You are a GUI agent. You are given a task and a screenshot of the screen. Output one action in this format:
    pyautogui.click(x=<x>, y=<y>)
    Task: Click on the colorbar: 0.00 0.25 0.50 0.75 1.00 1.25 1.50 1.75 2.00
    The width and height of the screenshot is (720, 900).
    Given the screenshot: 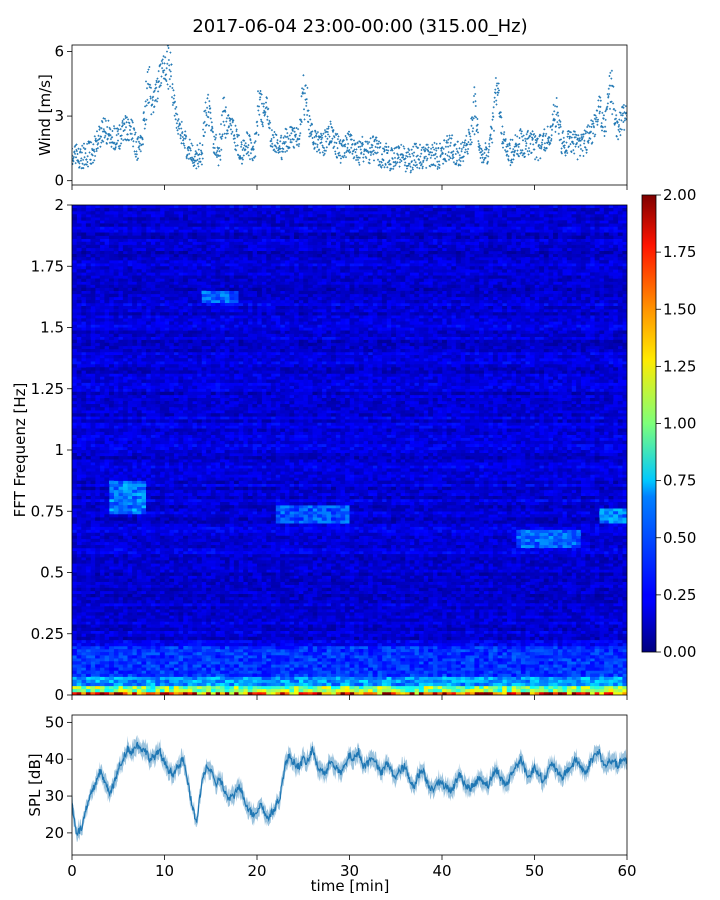 What is the action you would take?
    pyautogui.click(x=668, y=423)
    